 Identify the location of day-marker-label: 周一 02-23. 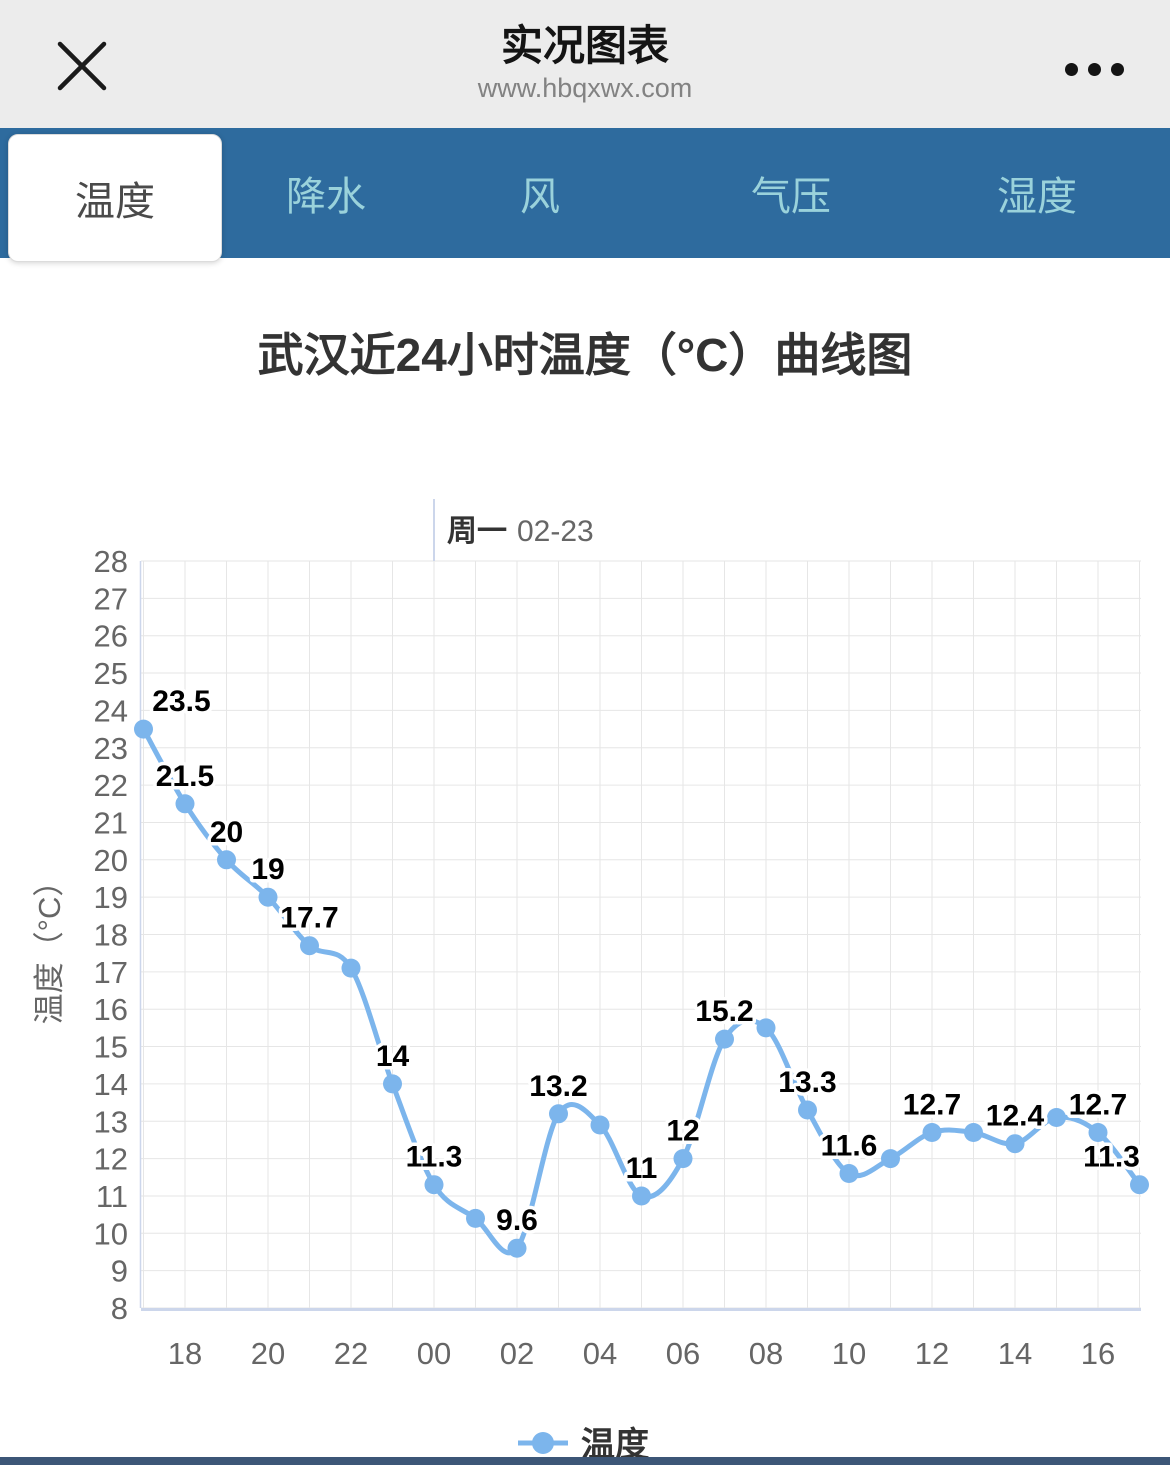
(520, 531).